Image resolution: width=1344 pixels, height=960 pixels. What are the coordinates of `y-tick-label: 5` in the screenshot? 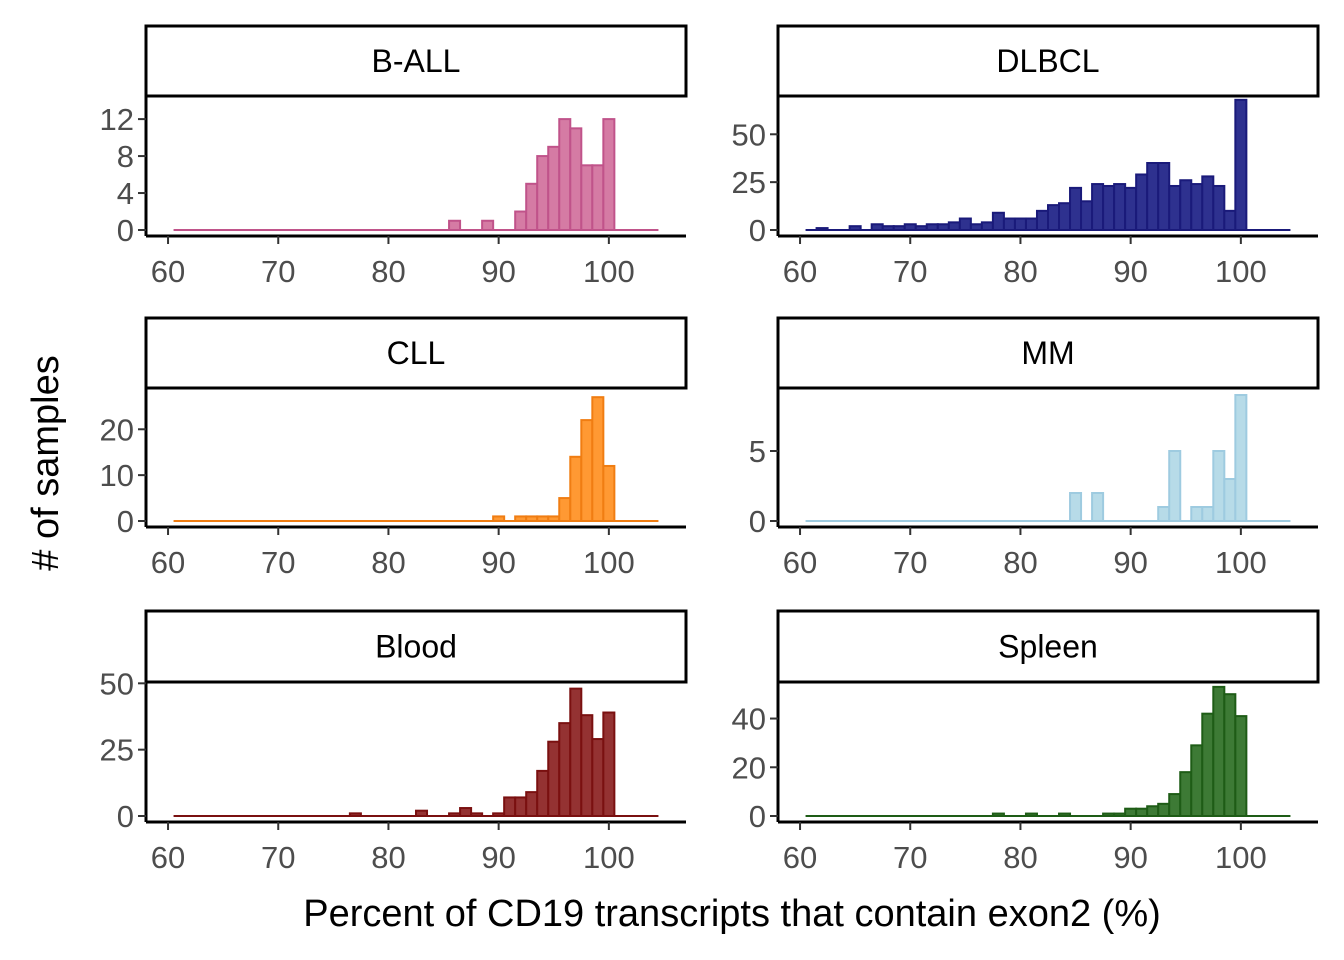 It's located at (757, 451).